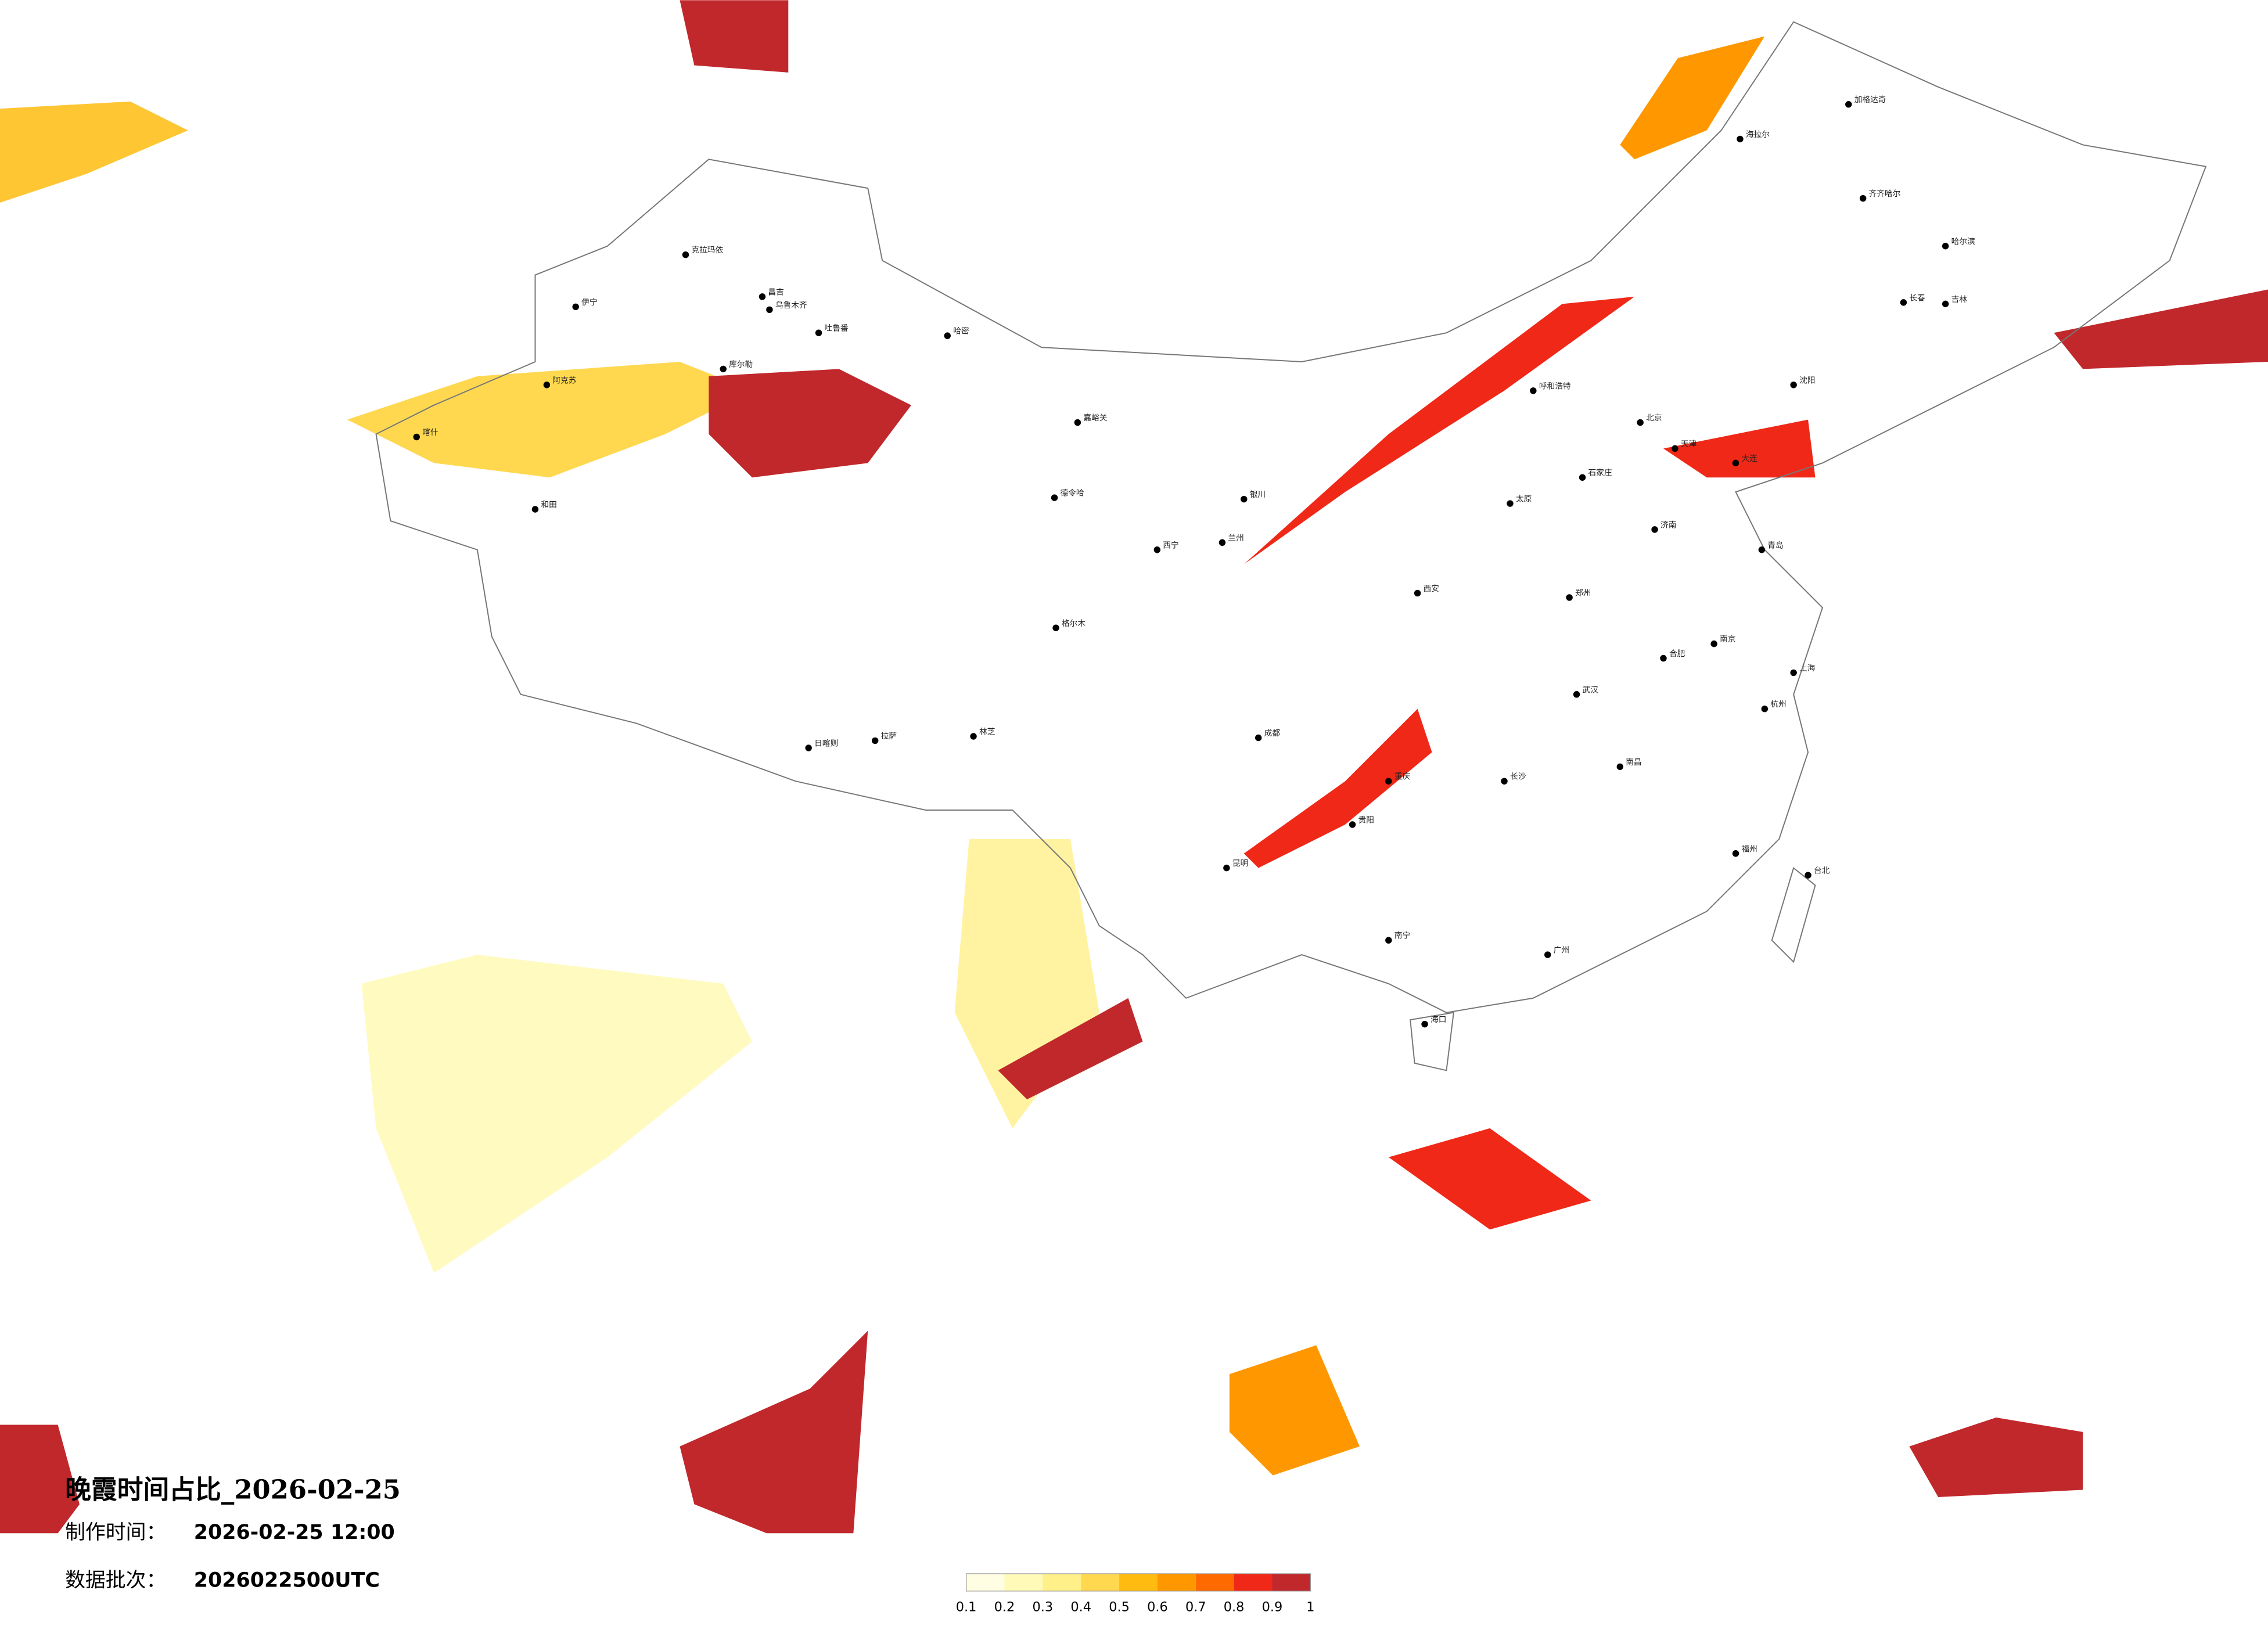 This screenshot has height=1626, width=2268. Describe the element at coordinates (589, 302) in the screenshot. I see `city-label: 伊宁` at that location.